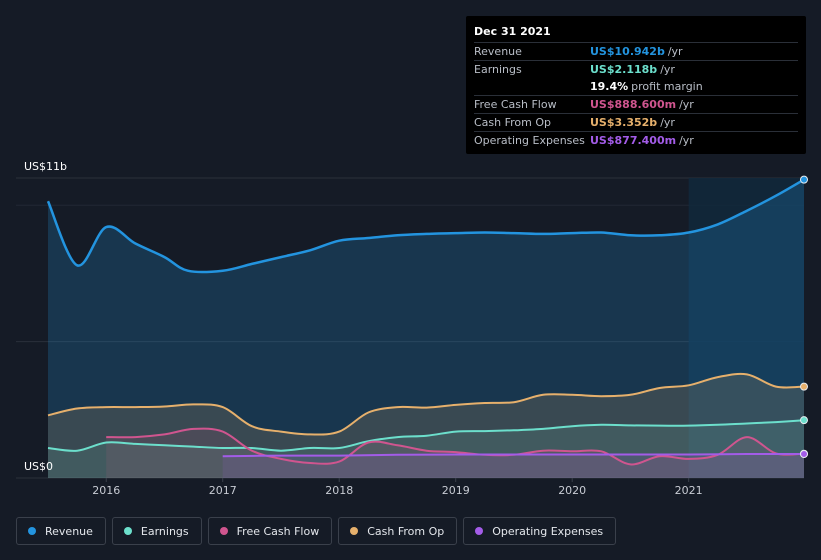  What do you see at coordinates (515, 104) in the screenshot?
I see `tooltip-row-label: Free Cash Flow` at bounding box center [515, 104].